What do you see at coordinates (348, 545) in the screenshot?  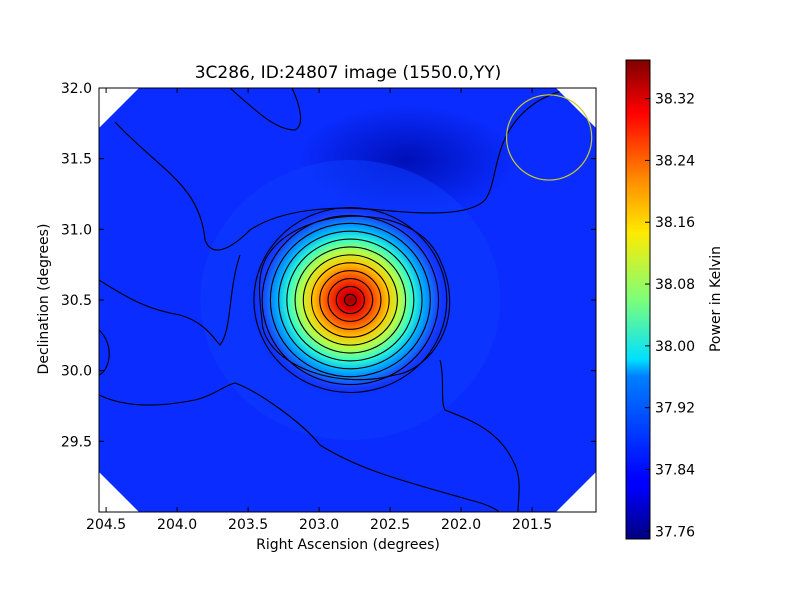 I see `x-axis-label: Right Ascension (degrees)` at bounding box center [348, 545].